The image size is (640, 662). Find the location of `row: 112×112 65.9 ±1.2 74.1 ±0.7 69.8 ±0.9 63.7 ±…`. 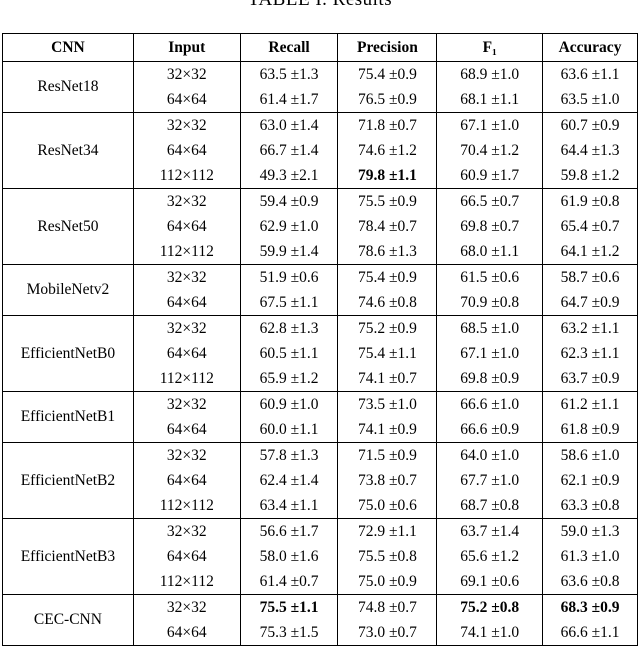

row: 112×112 65.9 ±1.2 74.1 ±0.7 69.8 ±0.9 63.7 ±… is located at coordinates (320, 379).